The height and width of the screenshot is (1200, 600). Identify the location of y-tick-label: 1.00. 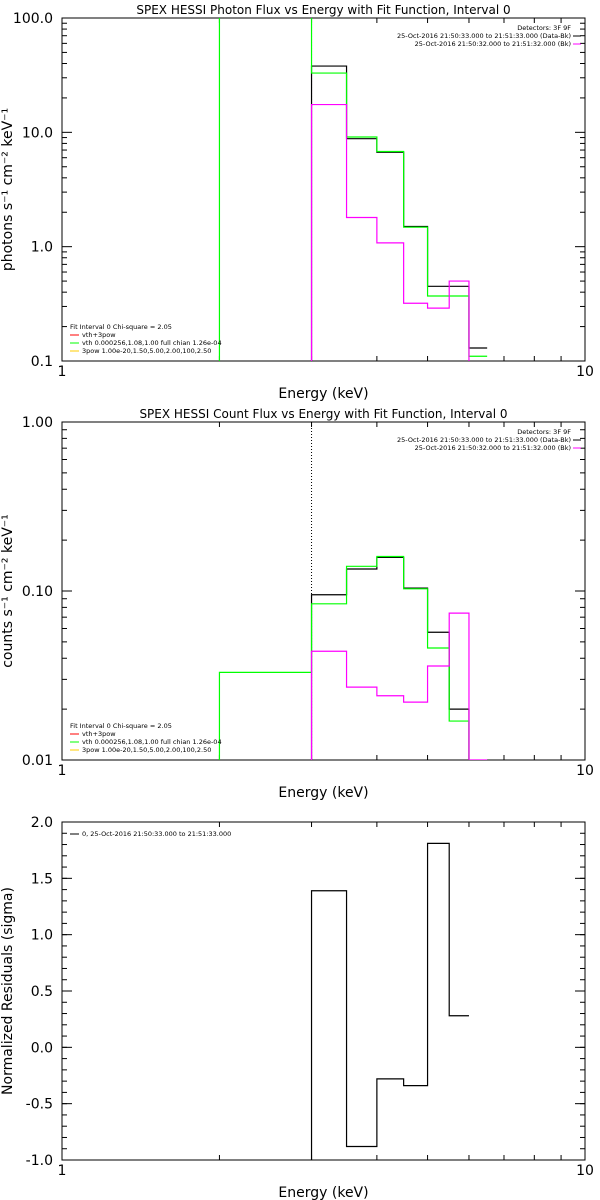
(37, 423).